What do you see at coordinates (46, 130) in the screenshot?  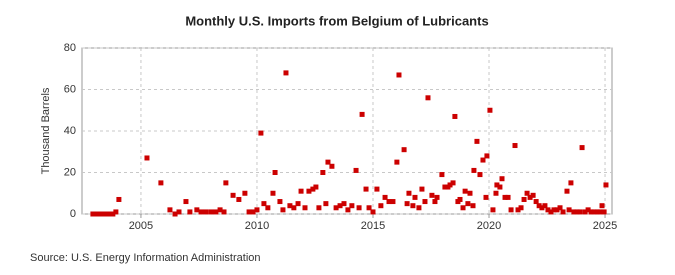 I see `y-axis-label: Thousand Barrels` at bounding box center [46, 130].